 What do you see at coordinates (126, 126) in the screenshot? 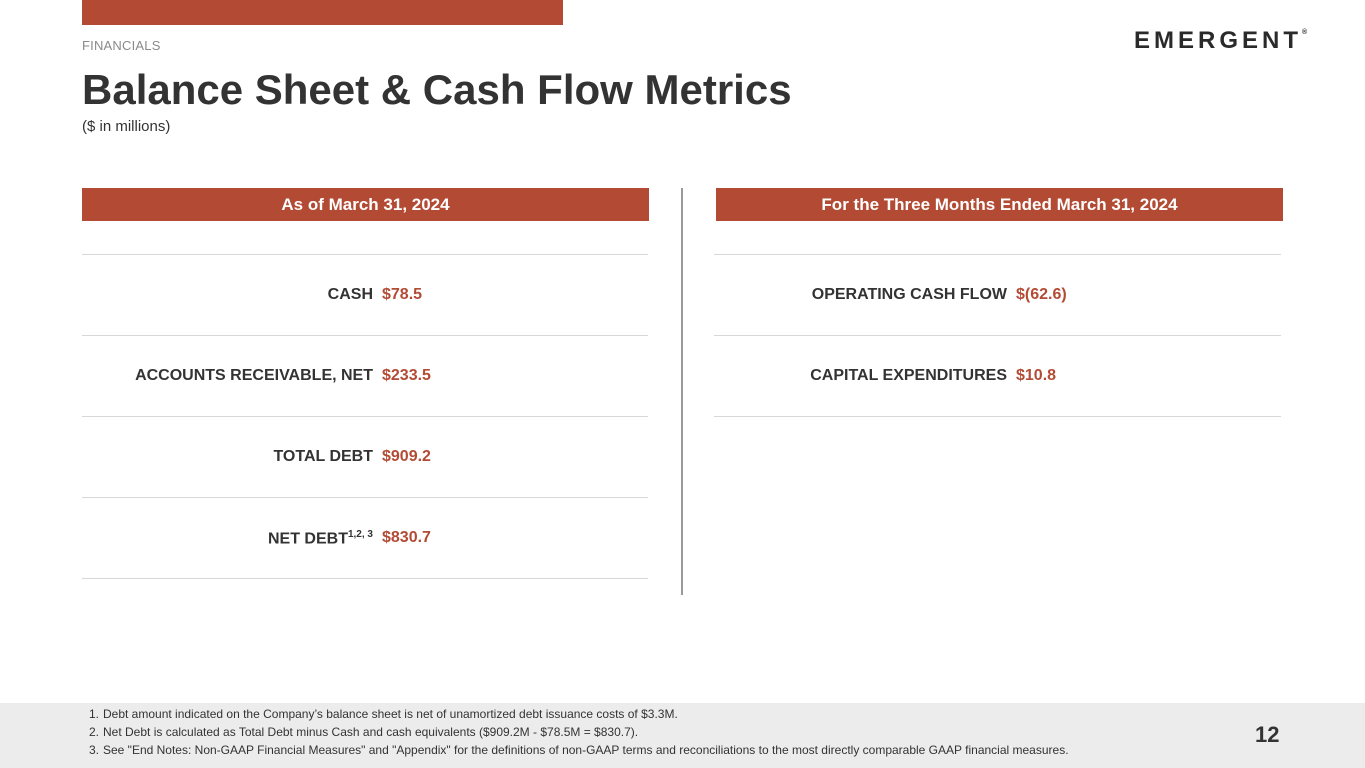
I see `page-subtitle: ($ in millions)` at bounding box center [126, 126].